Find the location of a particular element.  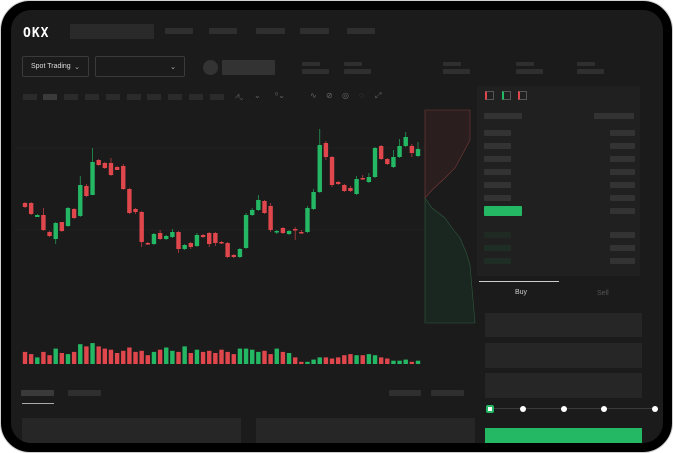

buy-tab: Buy is located at coordinates (521, 292).